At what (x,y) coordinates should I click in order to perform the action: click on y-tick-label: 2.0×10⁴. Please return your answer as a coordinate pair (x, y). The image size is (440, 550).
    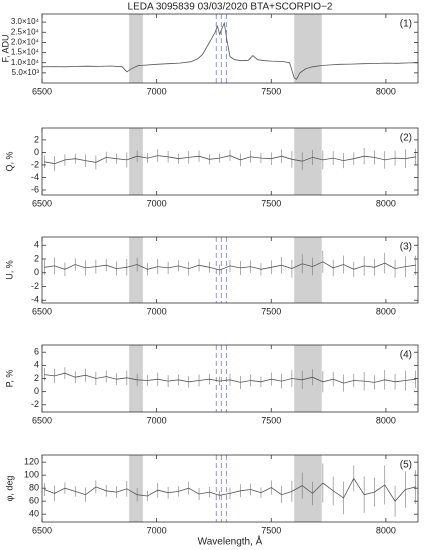
    Looking at the image, I should click on (25, 42).